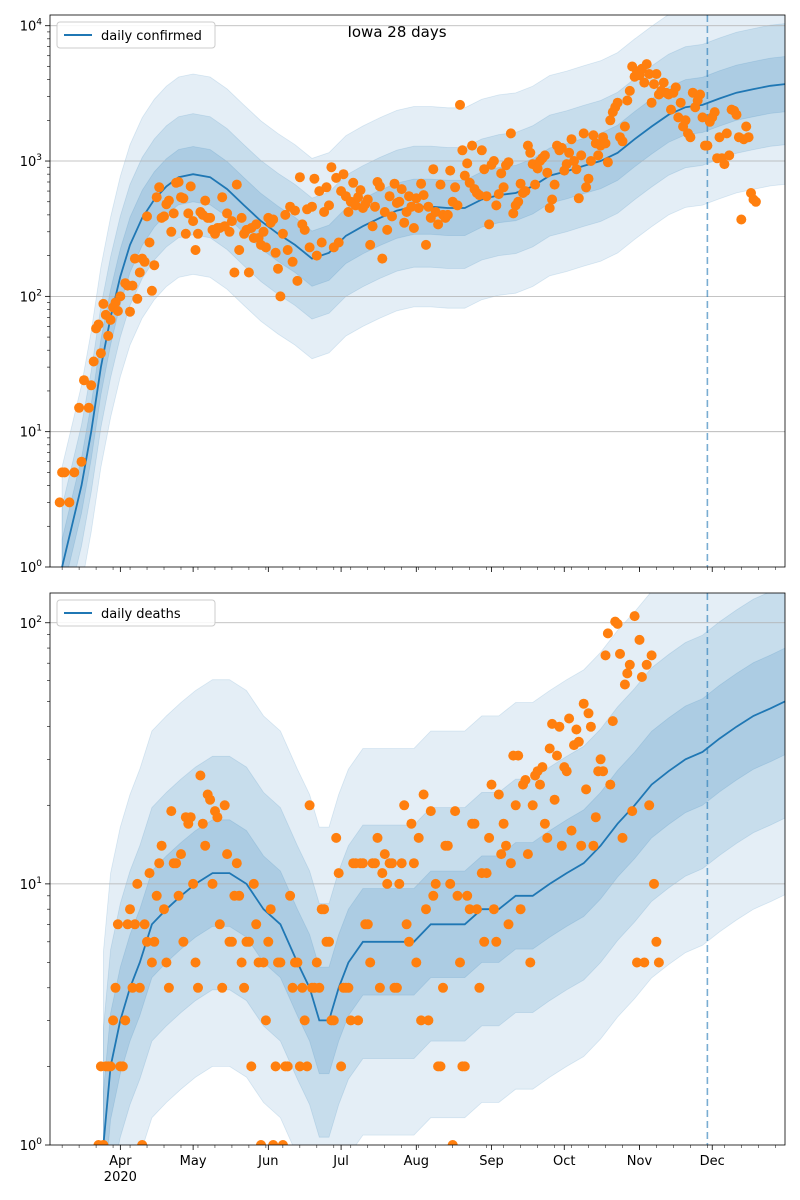  Describe the element at coordinates (39, 429) in the screenshot. I see `y-tick-exponent: 1` at that location.